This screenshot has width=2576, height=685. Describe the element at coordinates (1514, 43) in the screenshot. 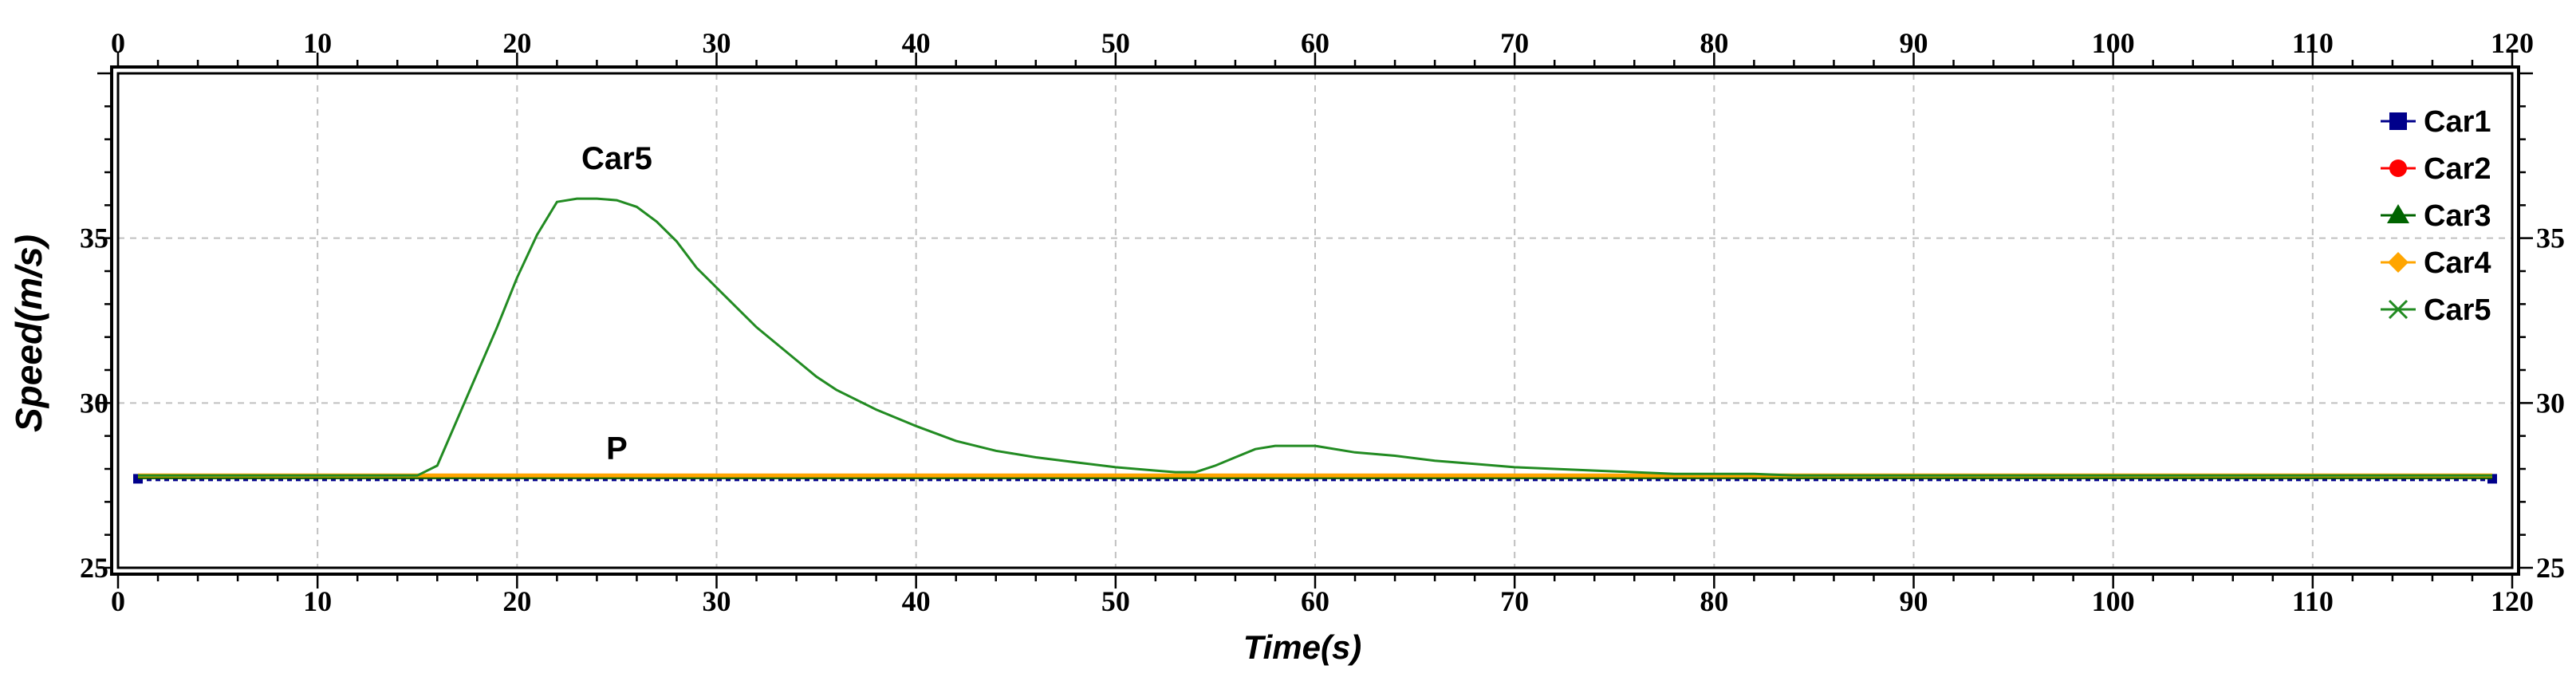

I see `x-tick-label-top: 70` at that location.